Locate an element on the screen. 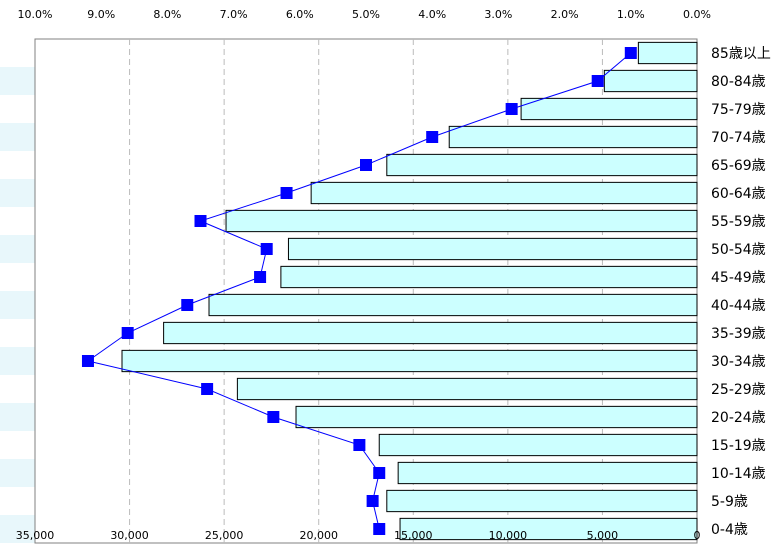 Image resolution: width=783 pixels, height=544 pixels. bar-50-54歳 is located at coordinates (492, 249).